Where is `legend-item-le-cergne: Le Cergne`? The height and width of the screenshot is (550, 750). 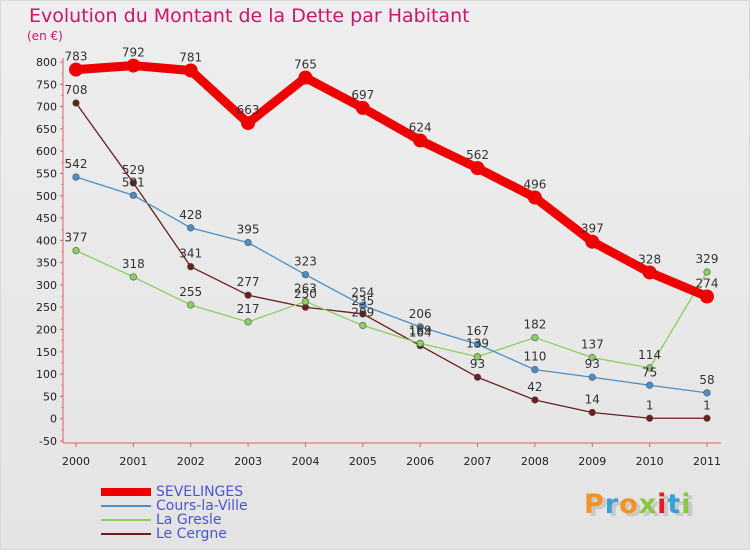
legend-item-le-cergne: Le Cergne is located at coordinates (211, 534).